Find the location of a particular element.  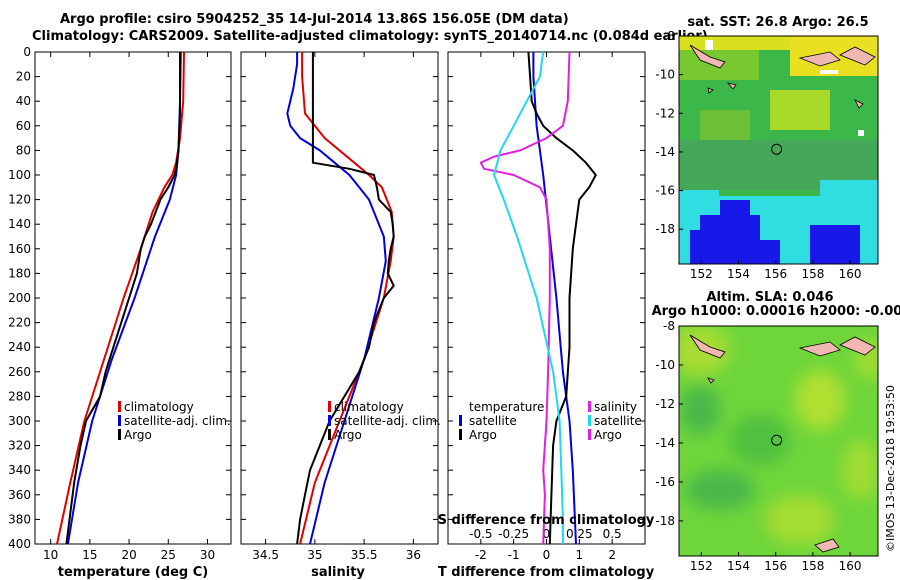

depth-tick-label: 400 is located at coordinates (19, 544).